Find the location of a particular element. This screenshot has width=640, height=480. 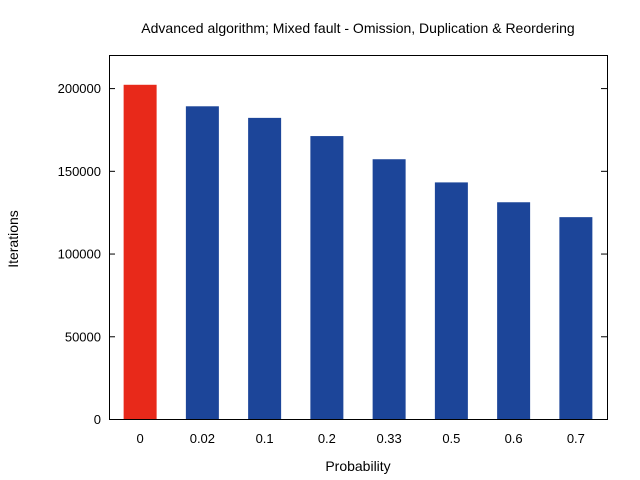

x-tick-label: 0 is located at coordinates (140, 438).